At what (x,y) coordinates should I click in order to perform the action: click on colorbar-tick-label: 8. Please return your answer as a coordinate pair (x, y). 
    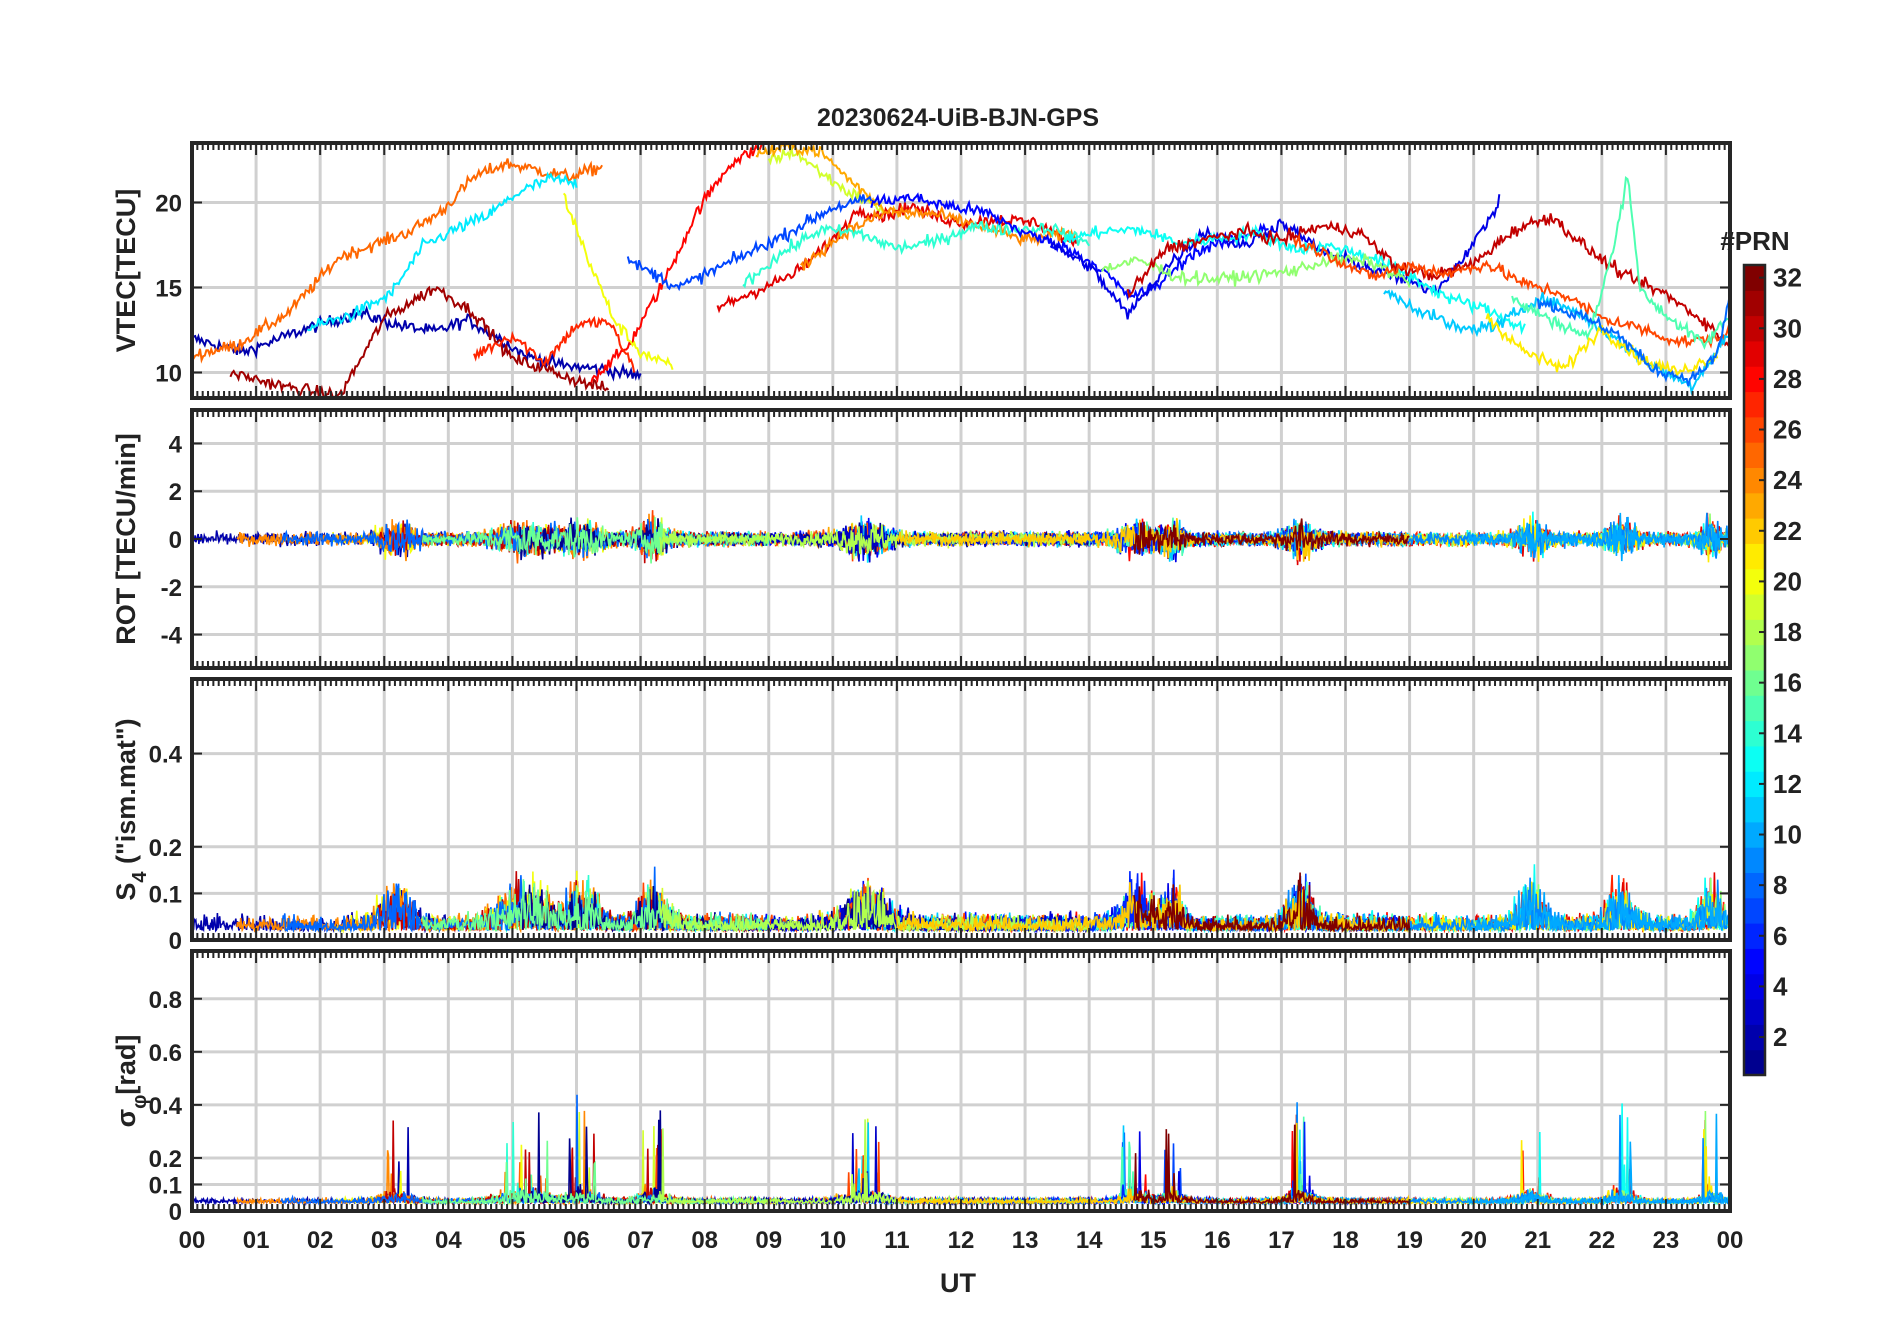
    Looking at the image, I should click on (1780, 885).